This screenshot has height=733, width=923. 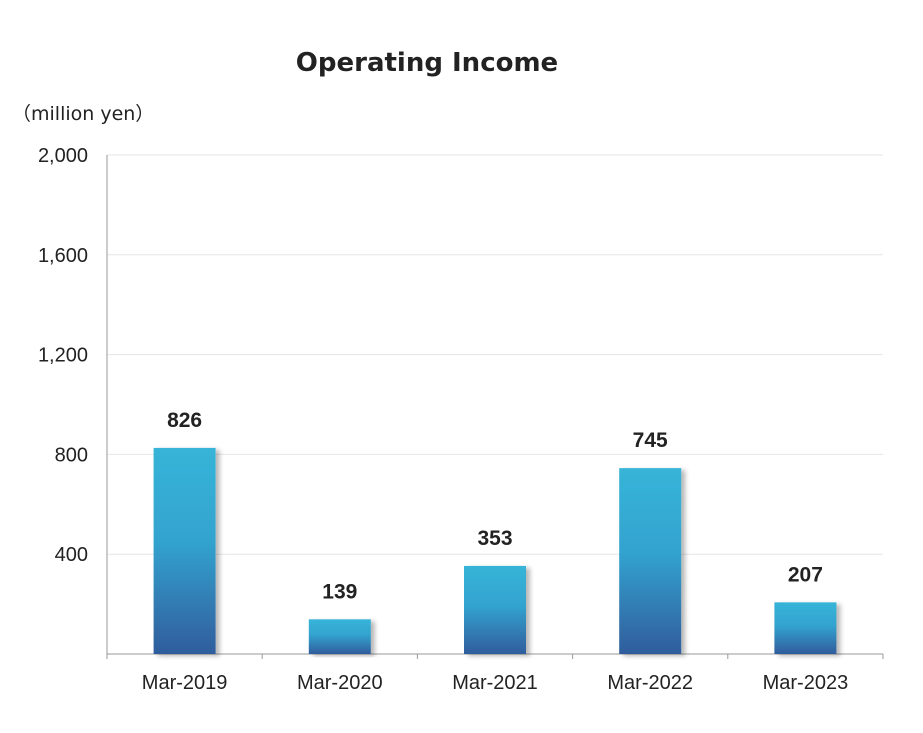 What do you see at coordinates (184, 420) in the screenshot?
I see `data-label: 826` at bounding box center [184, 420].